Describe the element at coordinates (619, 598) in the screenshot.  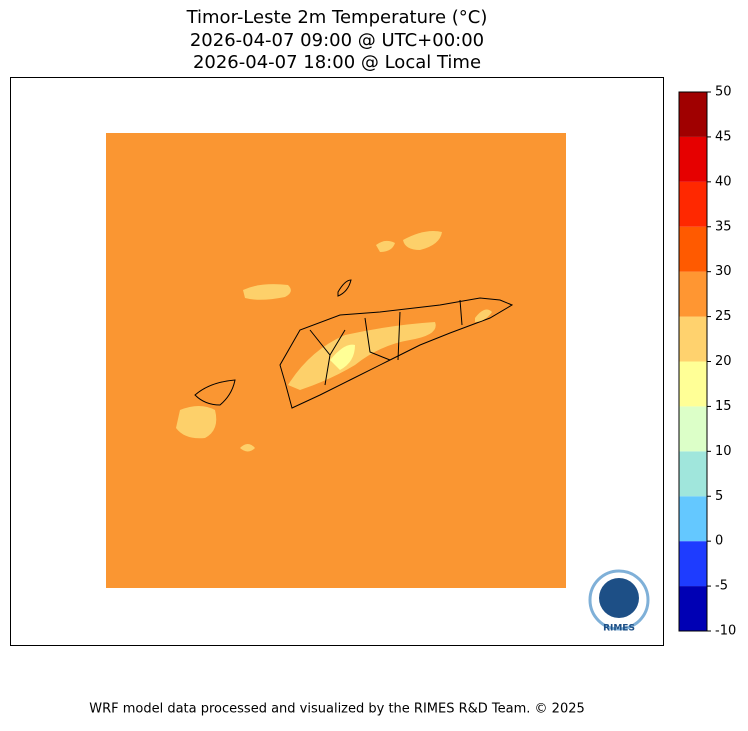
I see `logo-globe` at that location.